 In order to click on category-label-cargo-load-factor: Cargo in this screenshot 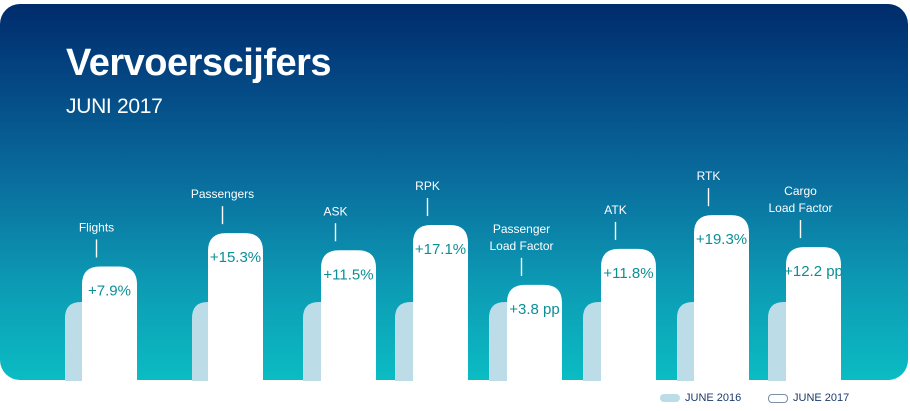, I will do `click(800, 191)`.